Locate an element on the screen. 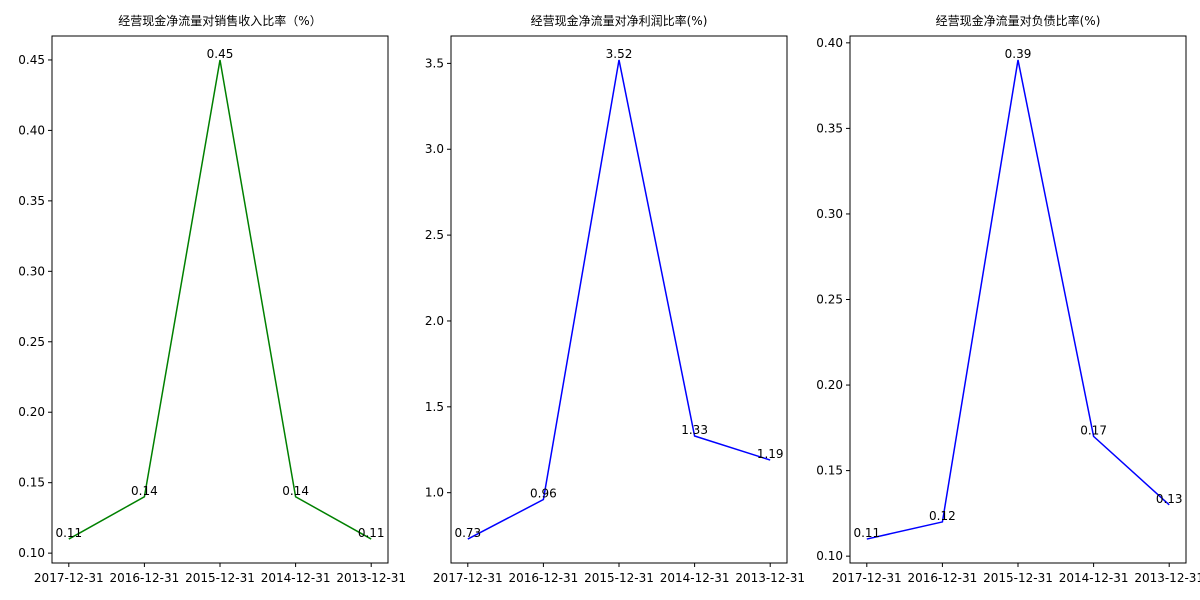 Image resolution: width=1200 pixels, height=600 pixels. y-tick-label: 3.0 is located at coordinates (434, 149).